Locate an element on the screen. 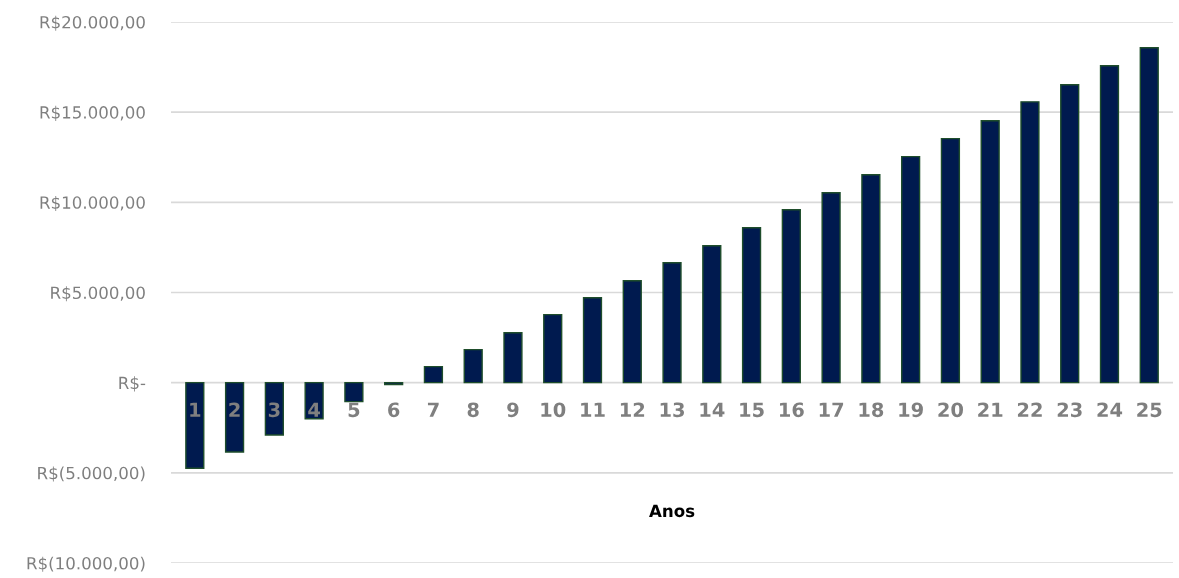 The image size is (1179, 578). x-tick-label: 5 is located at coordinates (354, 410).